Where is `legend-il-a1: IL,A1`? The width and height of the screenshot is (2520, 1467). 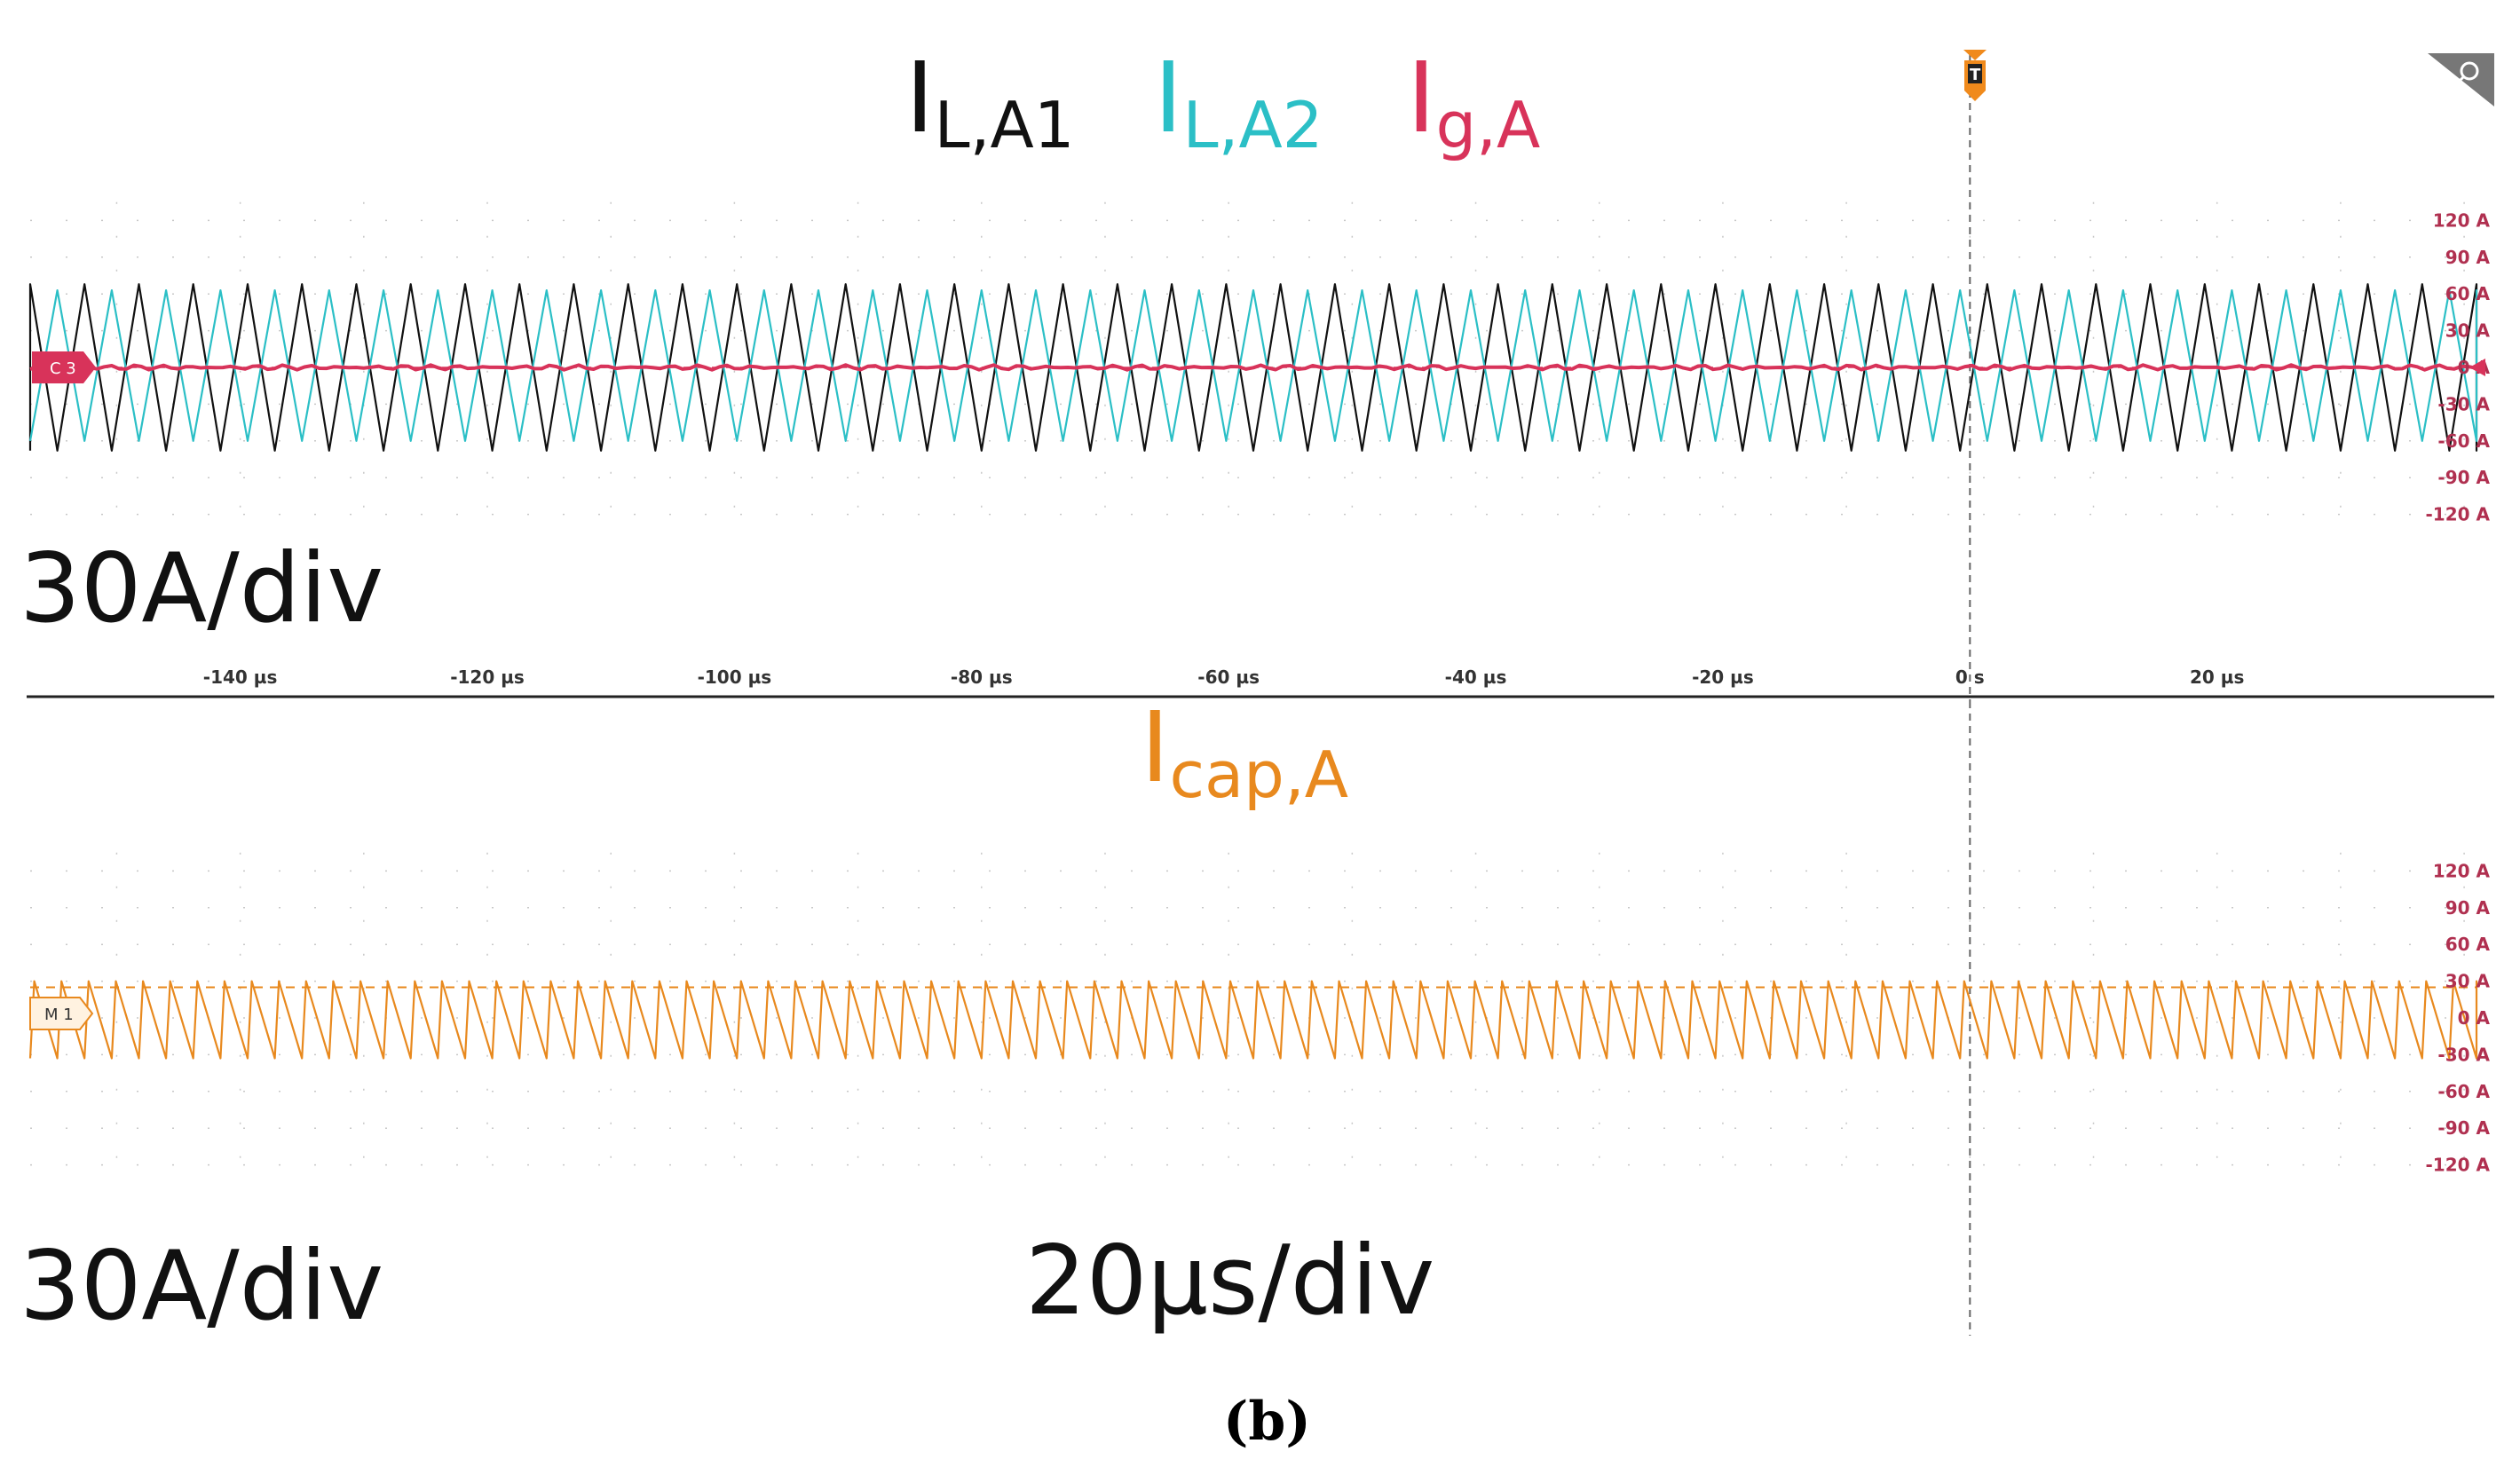 legend-il-a1: IL,A1 is located at coordinates (990, 101).